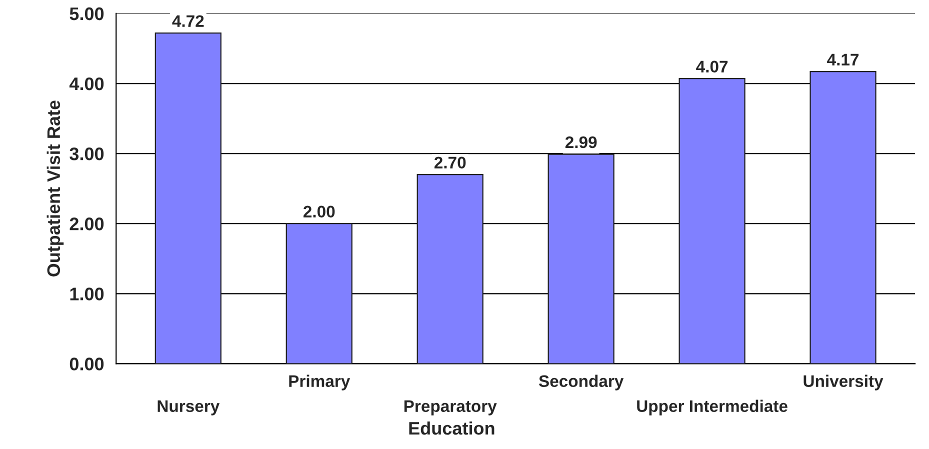  Describe the element at coordinates (843, 60) in the screenshot. I see `data-label: 4.17` at that location.